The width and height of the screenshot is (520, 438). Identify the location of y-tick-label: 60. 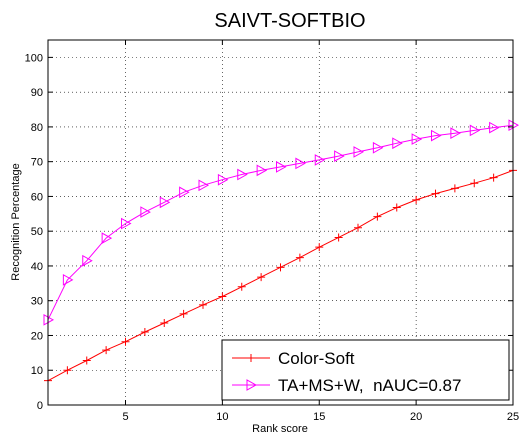
(37, 197).